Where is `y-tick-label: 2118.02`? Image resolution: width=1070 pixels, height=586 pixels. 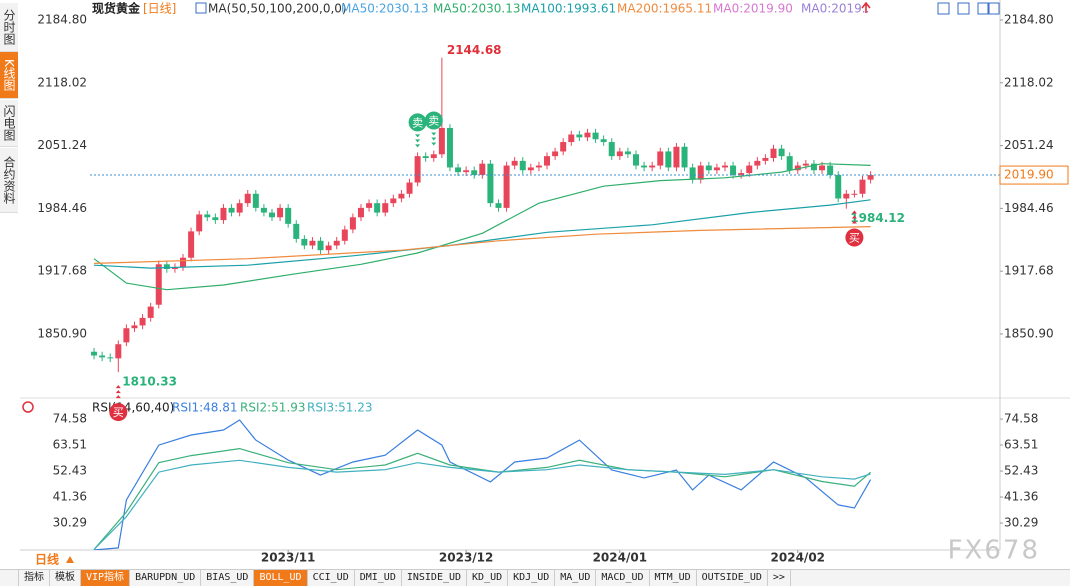 y-tick-label: 2118.02 is located at coordinates (1029, 82).